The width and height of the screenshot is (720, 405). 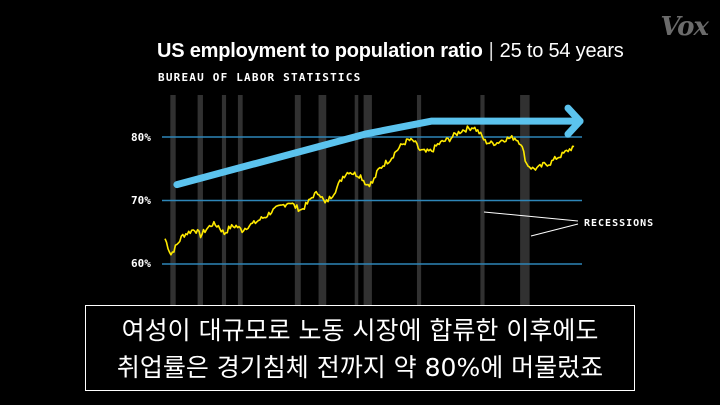 What do you see at coordinates (360, 367) in the screenshot?
I see `caption-line-2: 취업률은 경기침체 전까지 약 80%에 머물렀죠` at bounding box center [360, 367].